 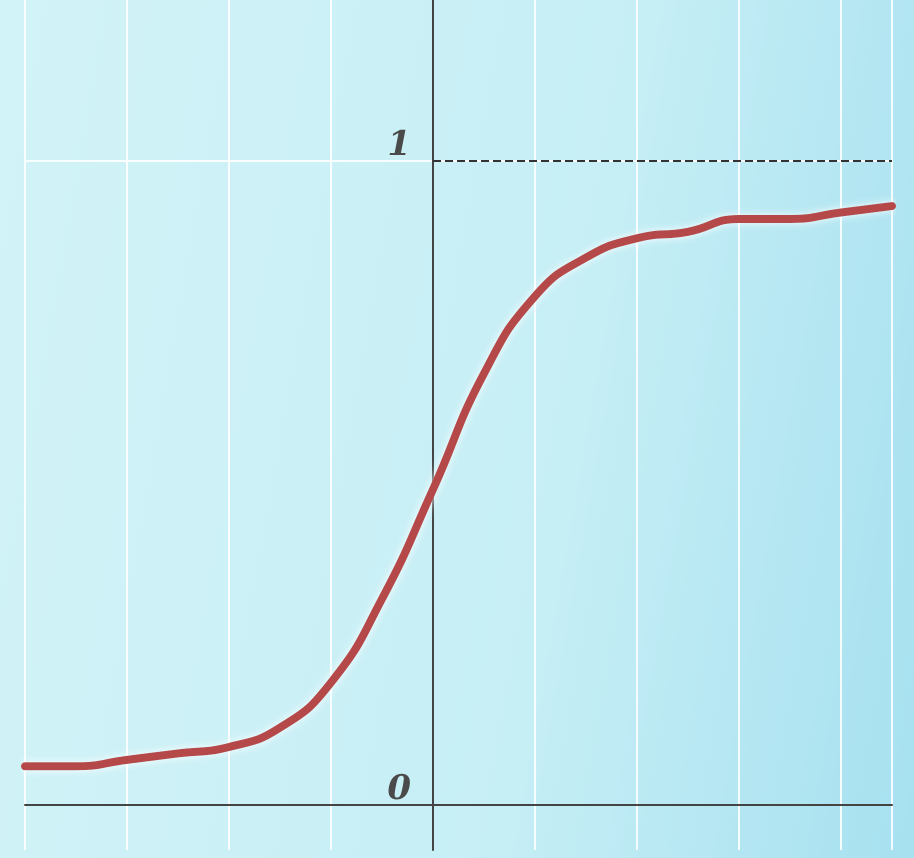 What do you see at coordinates (399, 144) in the screenshot?
I see `y-tick-label: 1` at bounding box center [399, 144].